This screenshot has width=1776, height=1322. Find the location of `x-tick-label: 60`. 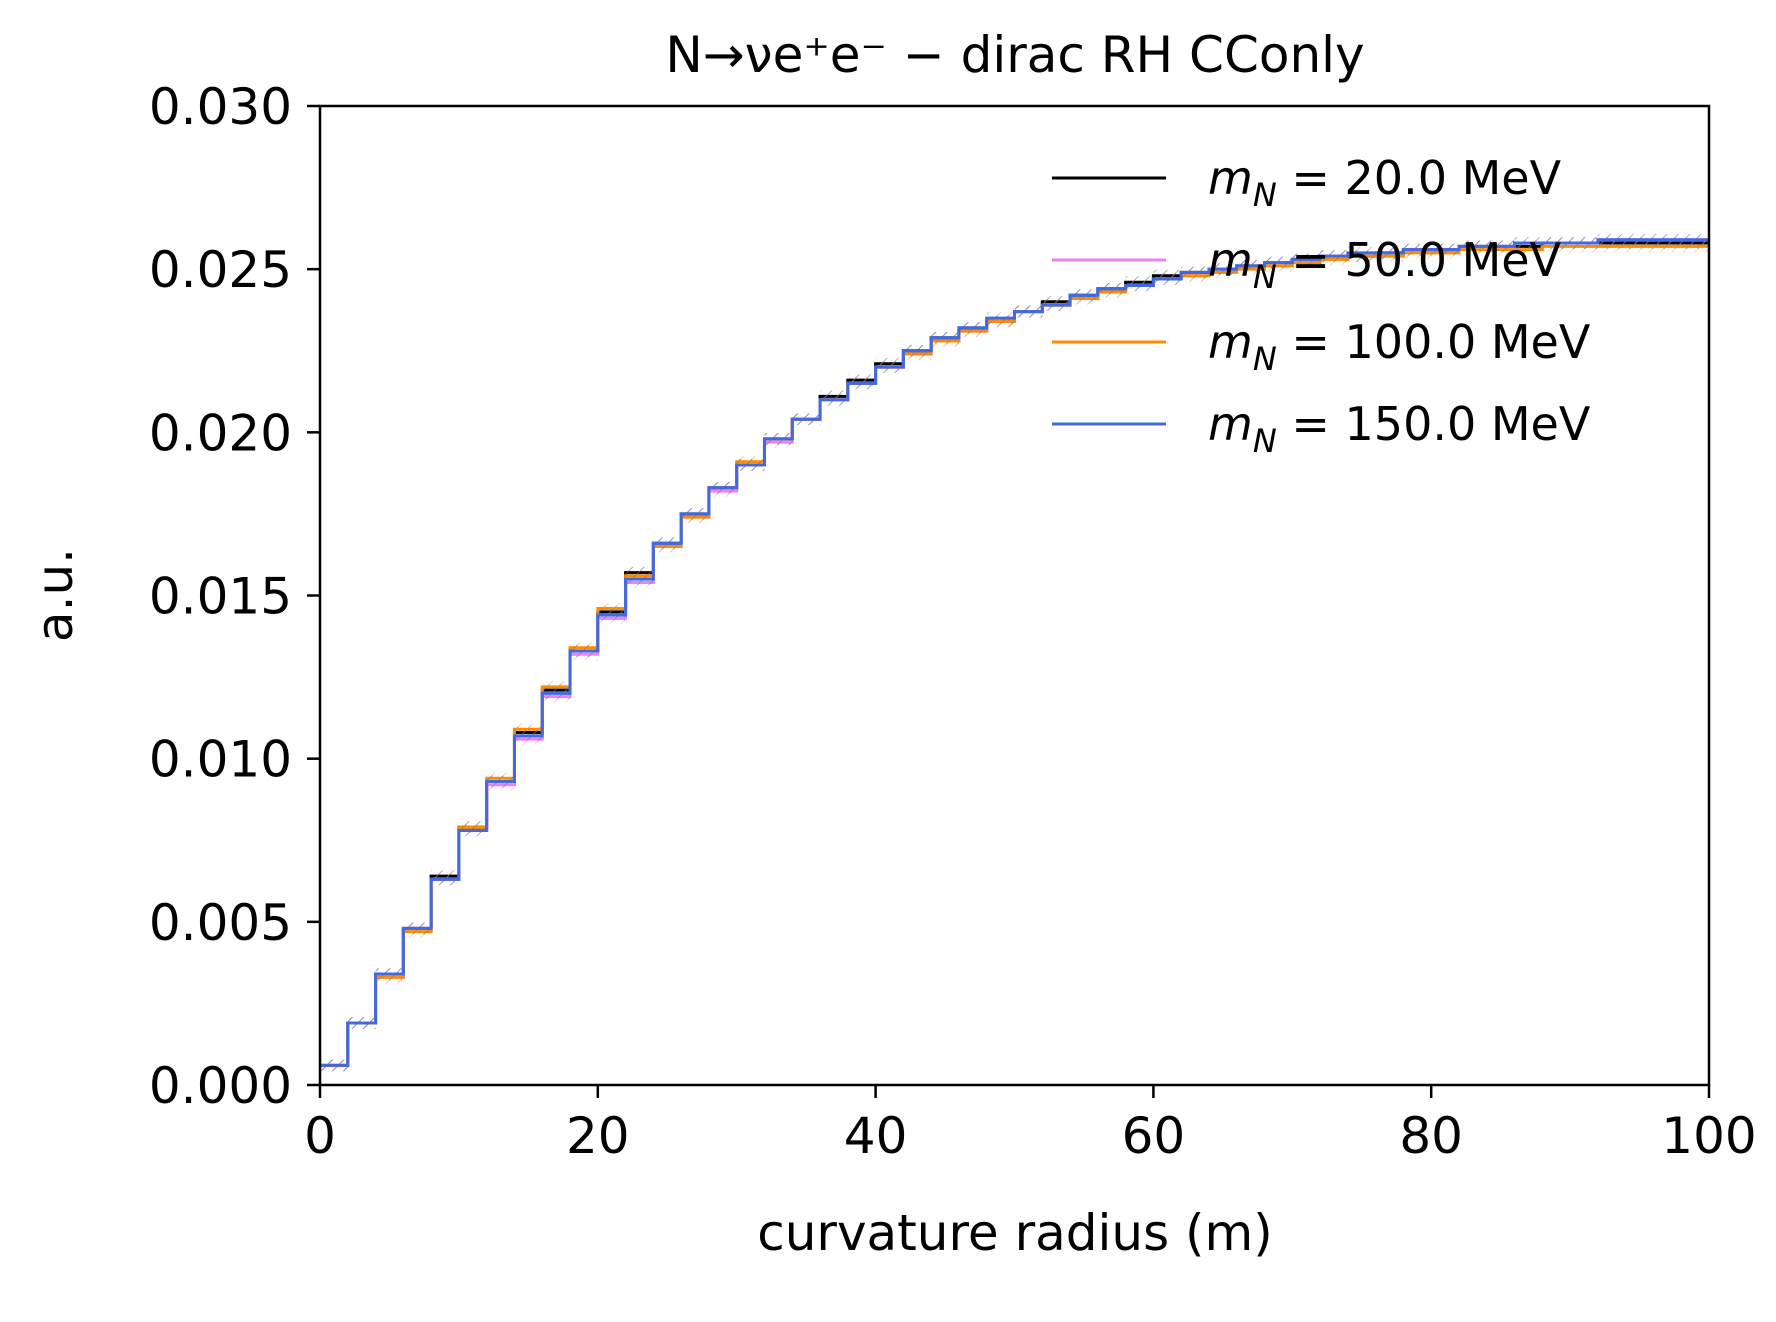

x-tick-label: 60 is located at coordinates (1154, 1136).